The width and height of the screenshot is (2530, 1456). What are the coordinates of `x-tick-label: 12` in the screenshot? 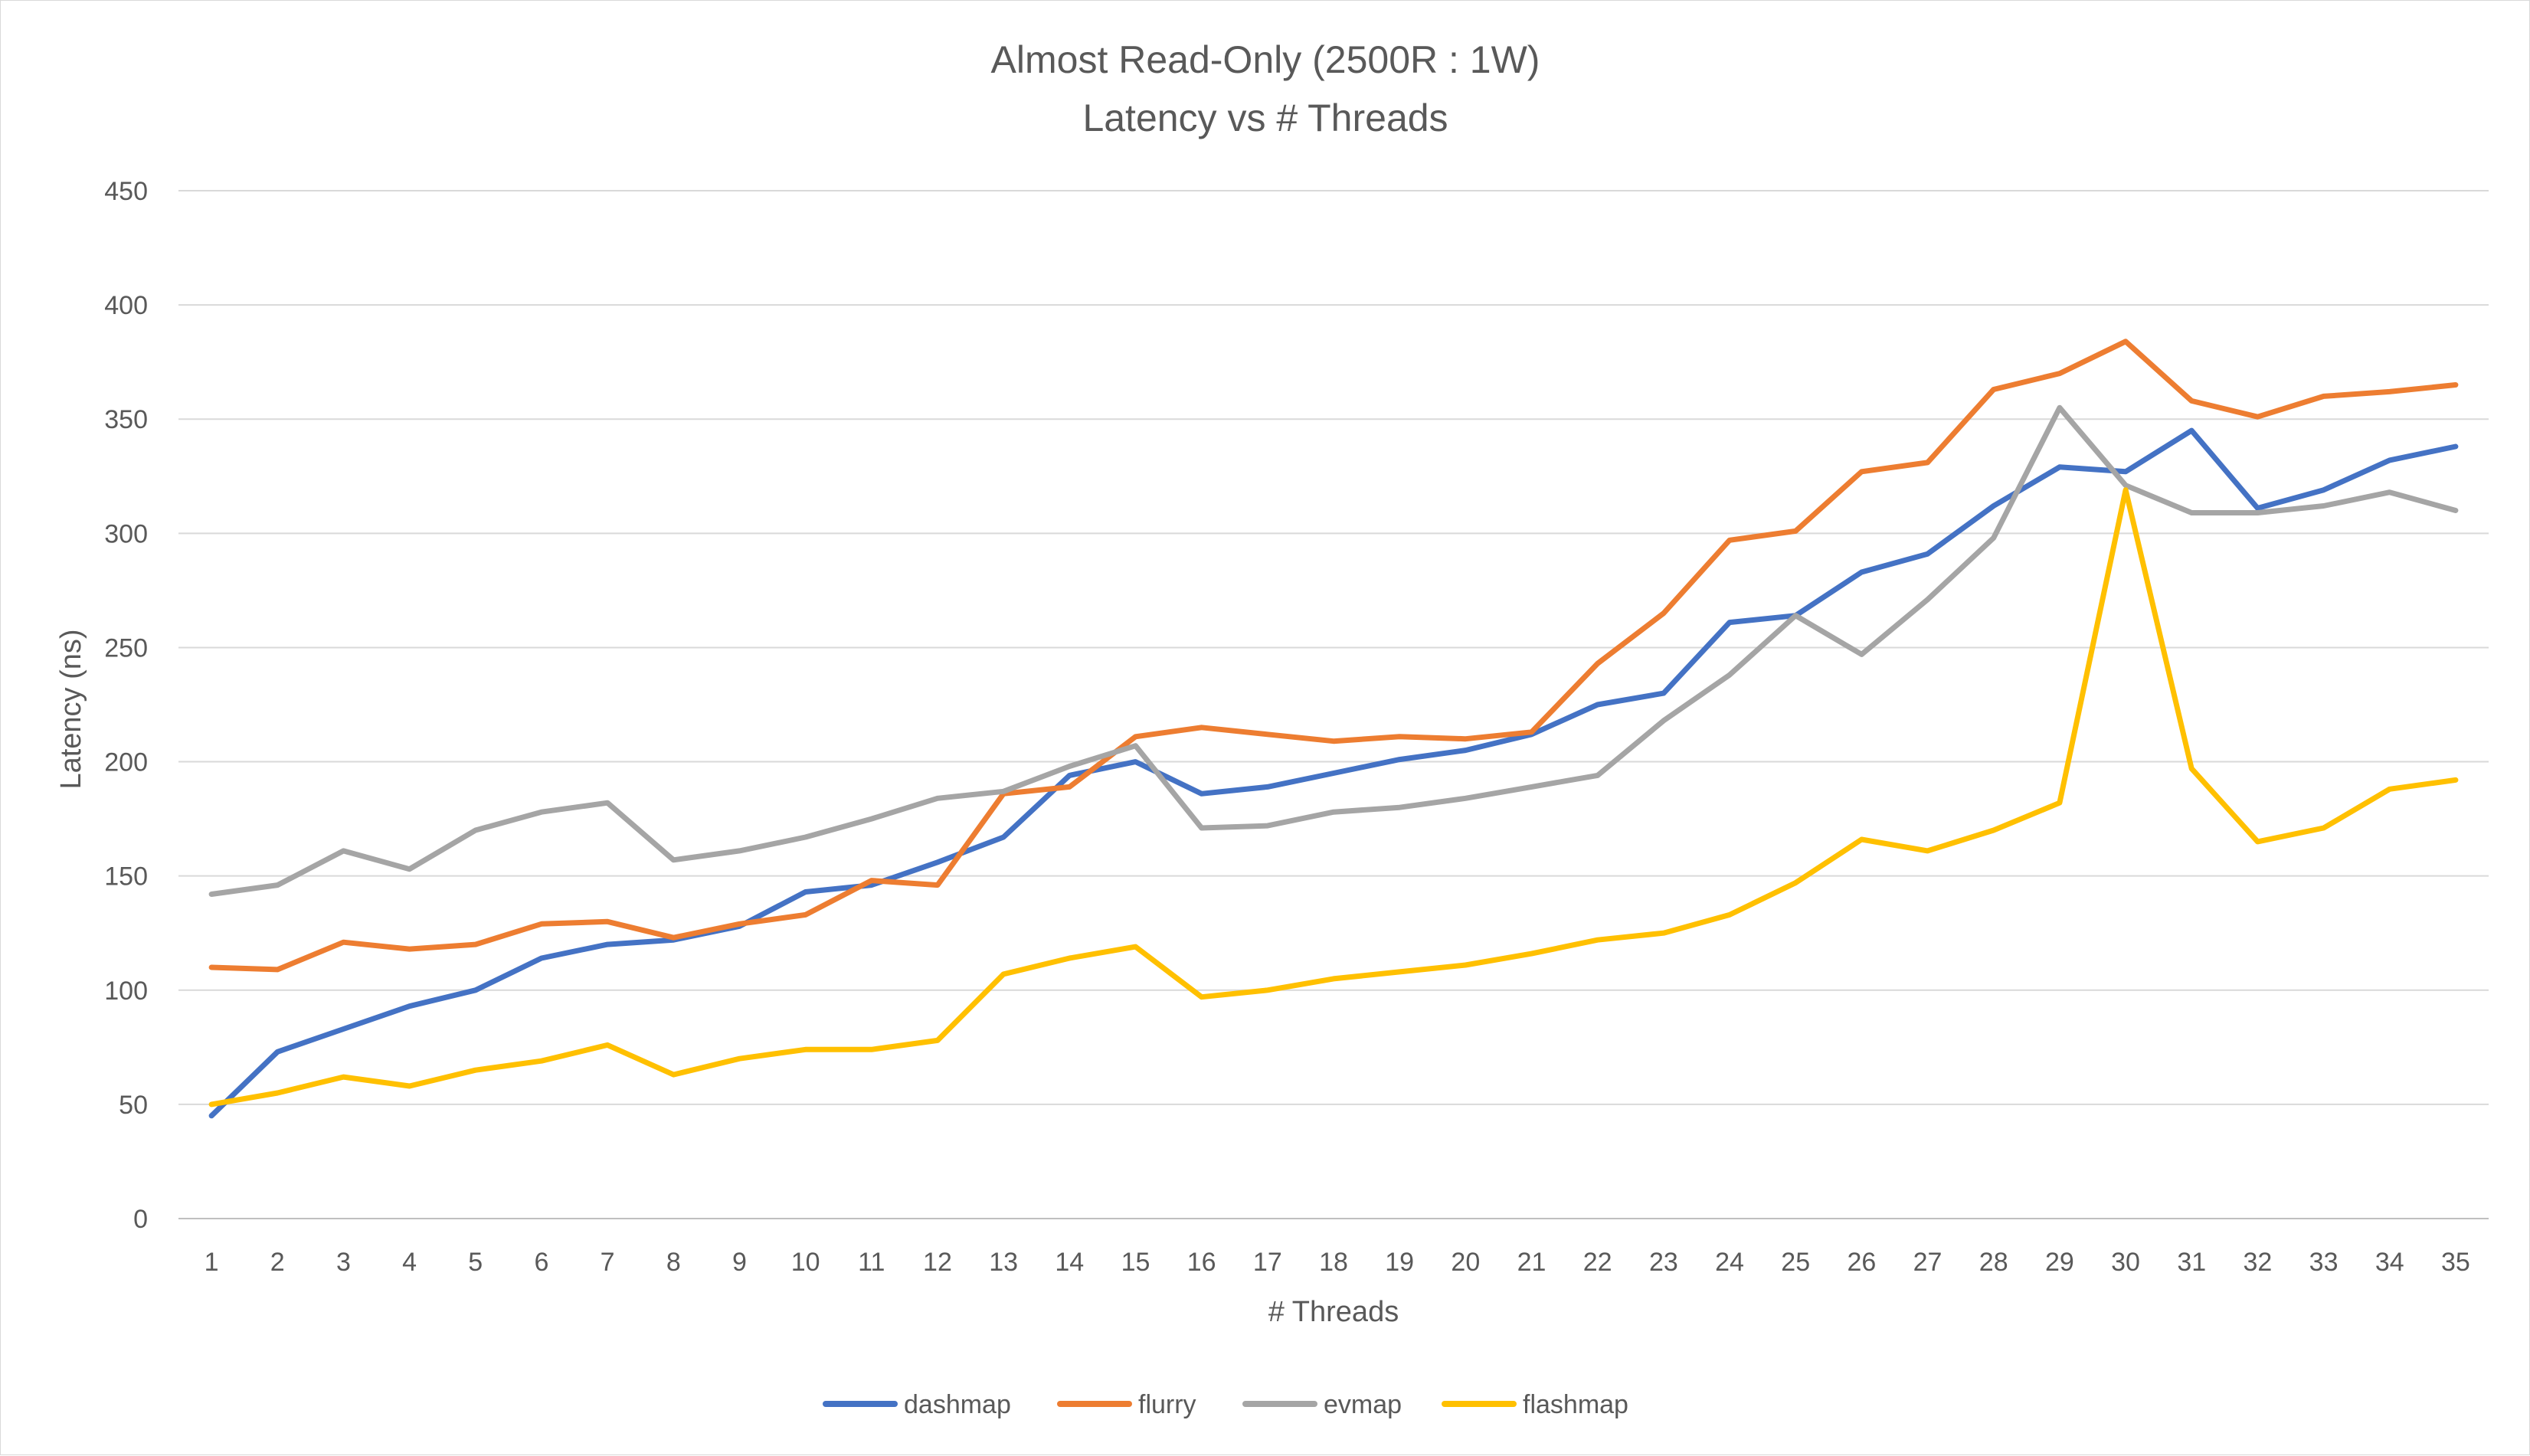 It's located at (937, 1262).